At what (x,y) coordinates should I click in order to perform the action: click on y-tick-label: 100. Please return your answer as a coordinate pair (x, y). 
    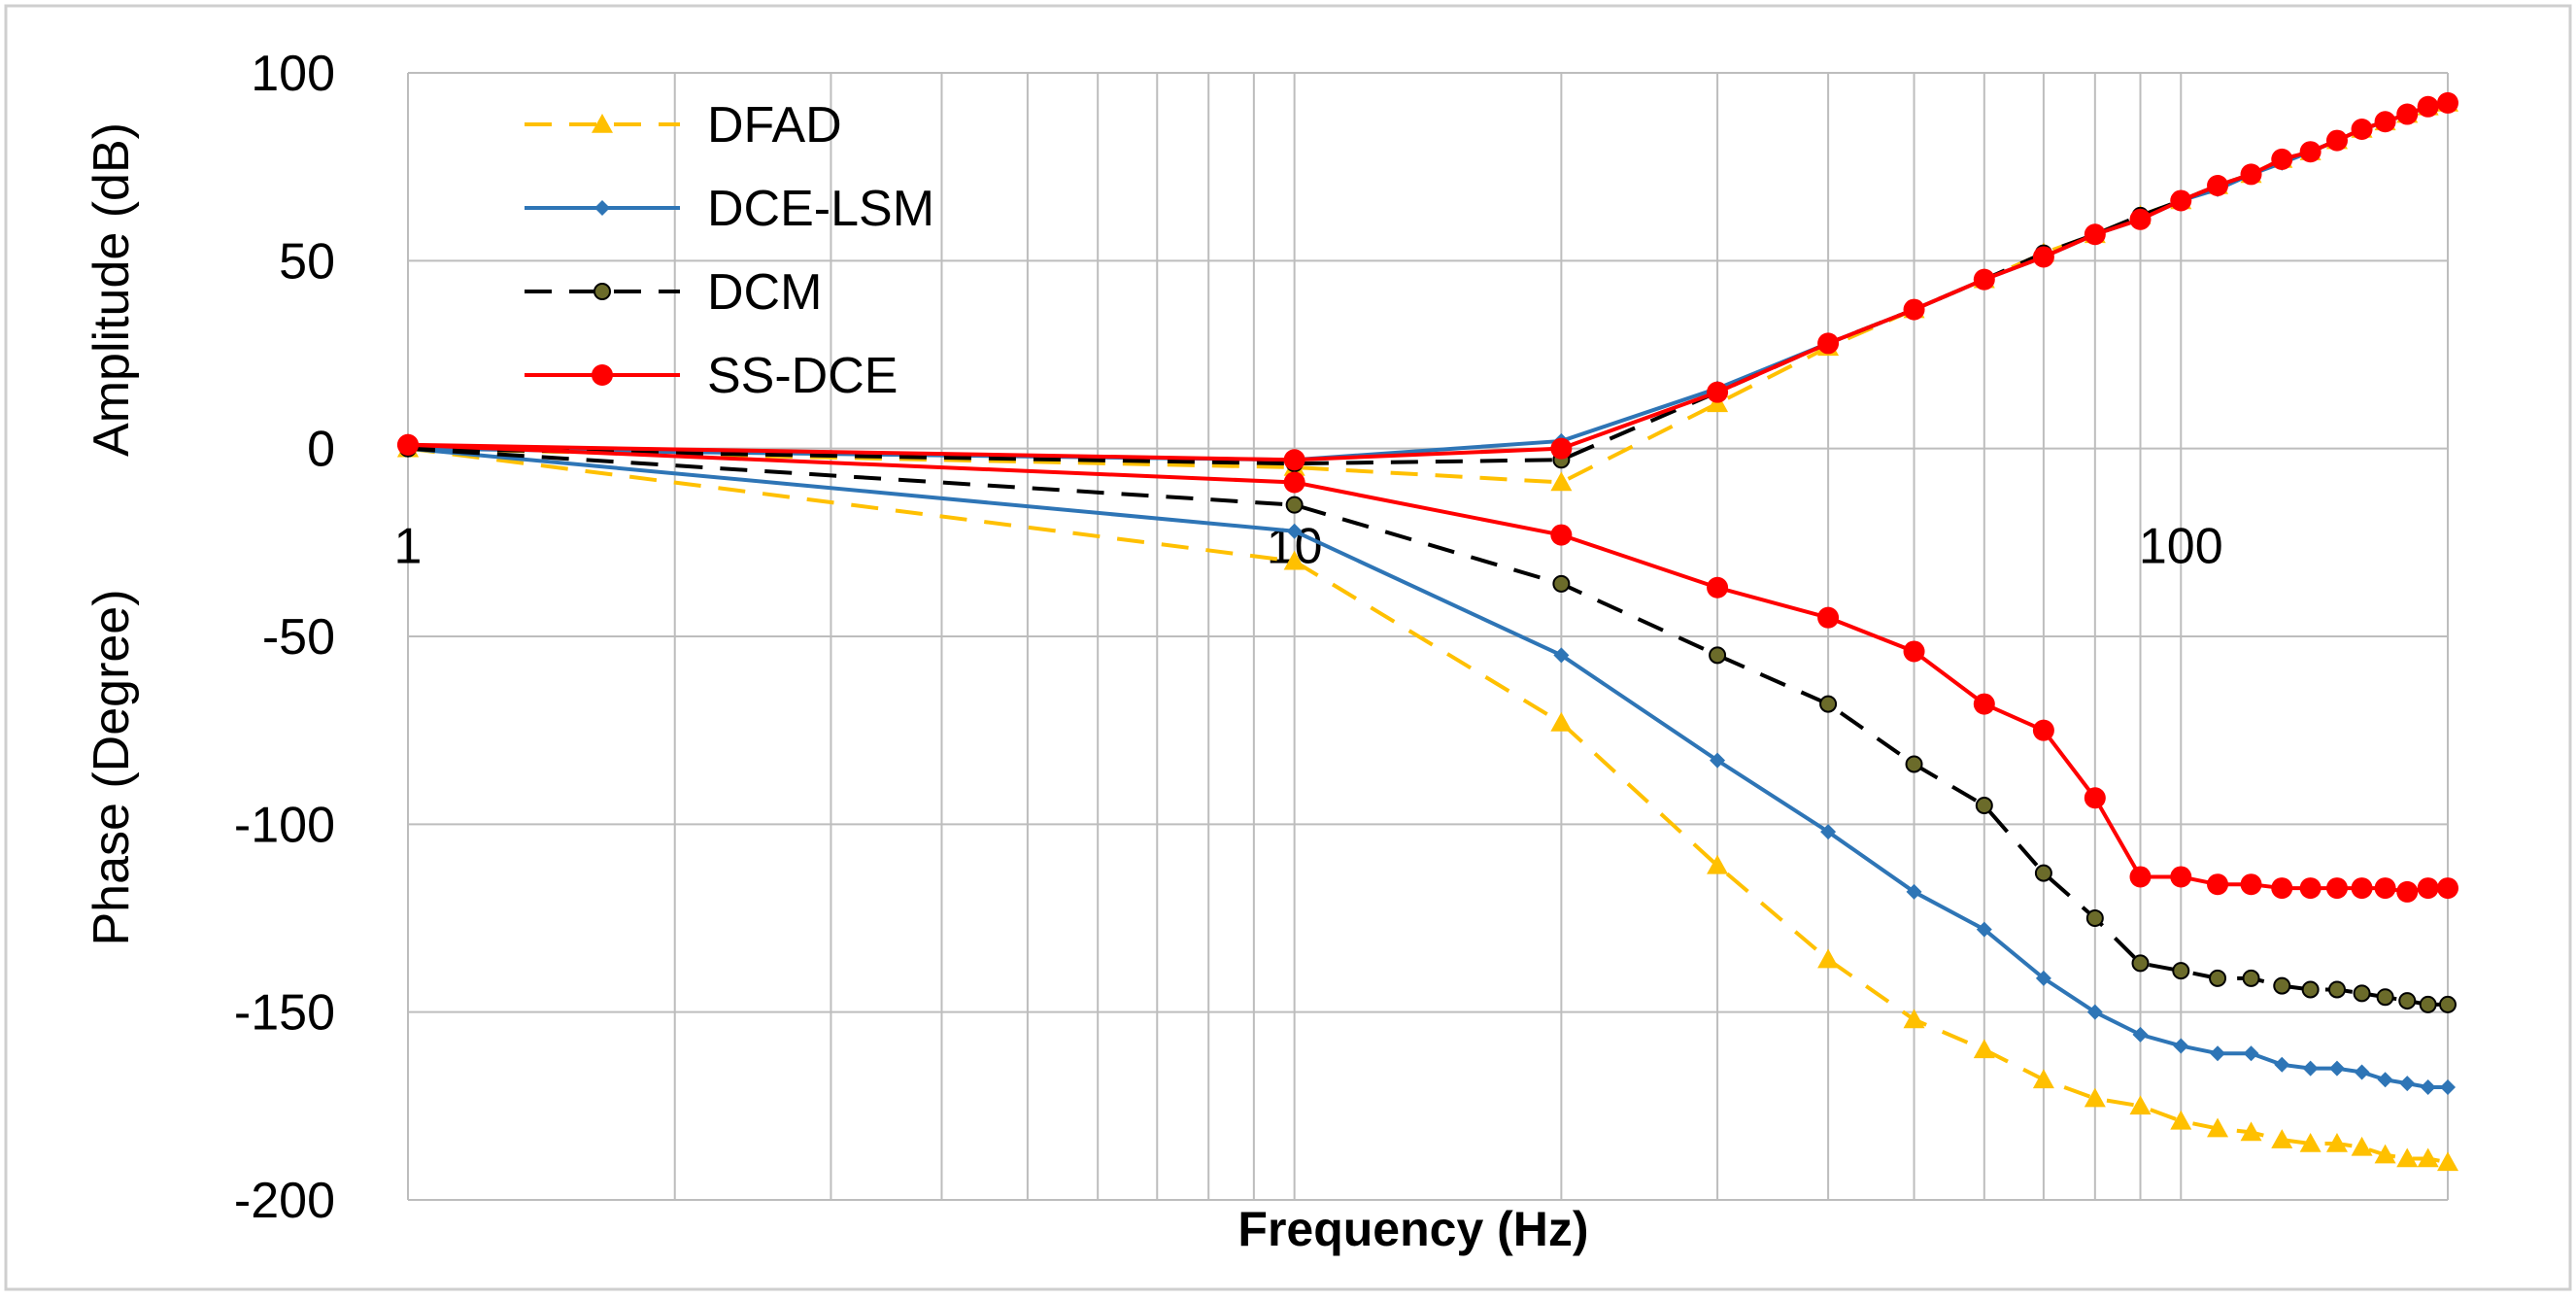
    Looking at the image, I should click on (293, 74).